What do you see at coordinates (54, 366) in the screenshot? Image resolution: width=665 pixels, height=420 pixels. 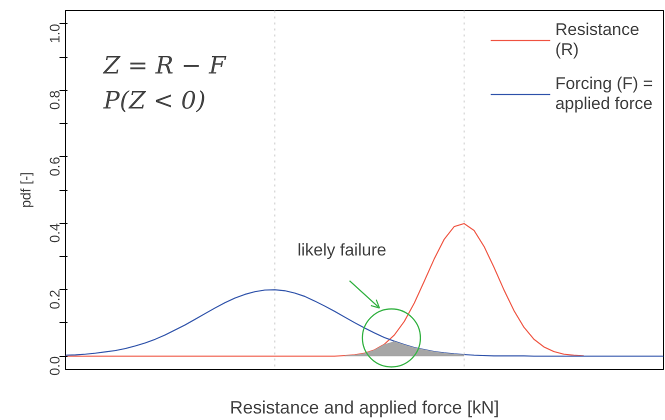 I see `y-tick-label: 0.0` at bounding box center [54, 366].